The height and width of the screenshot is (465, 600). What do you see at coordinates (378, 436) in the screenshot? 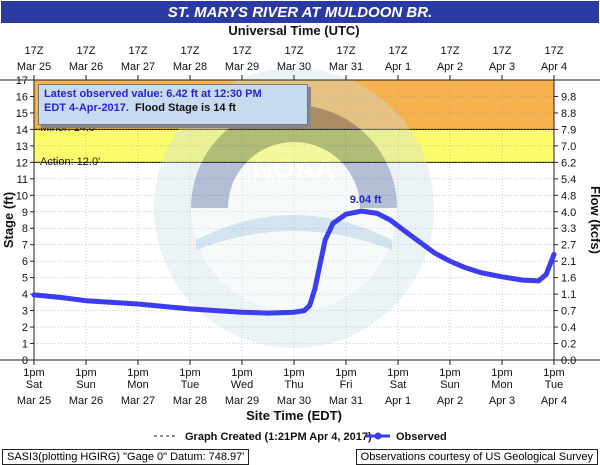
I see `legend-observed-marker` at bounding box center [378, 436].